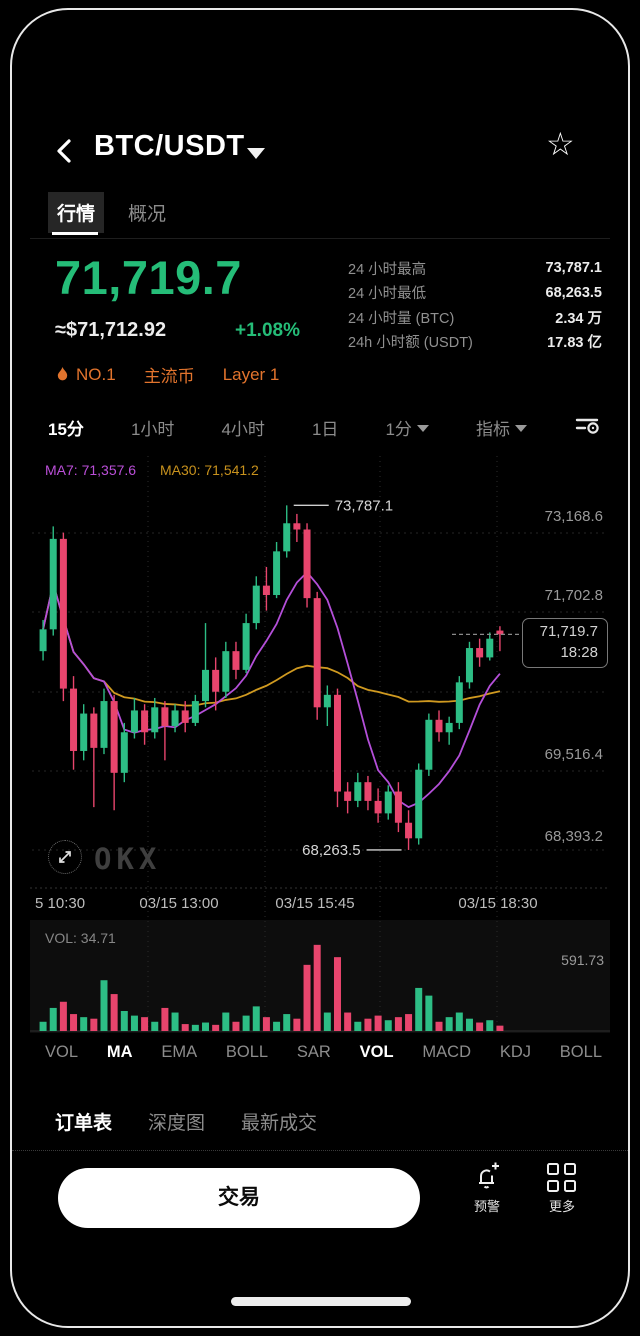  Describe the element at coordinates (422, 428) in the screenshot. I see `chevron-down-icon` at that location.